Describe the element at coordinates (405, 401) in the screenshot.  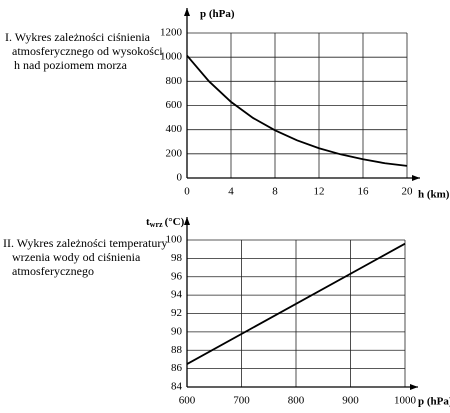
I see `x-tick-label: 1000` at that location.